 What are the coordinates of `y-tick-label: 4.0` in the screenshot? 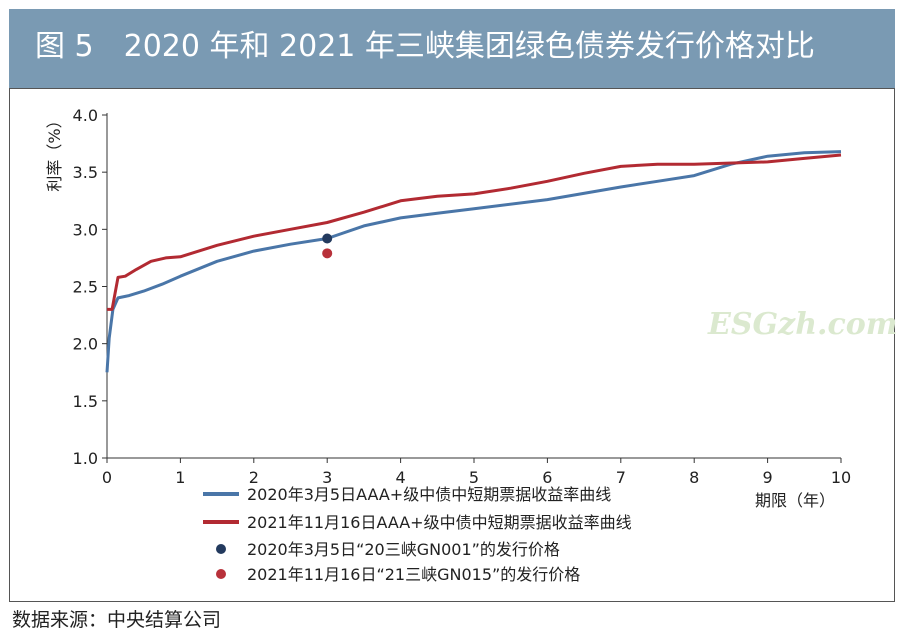 It's located at (85, 115).